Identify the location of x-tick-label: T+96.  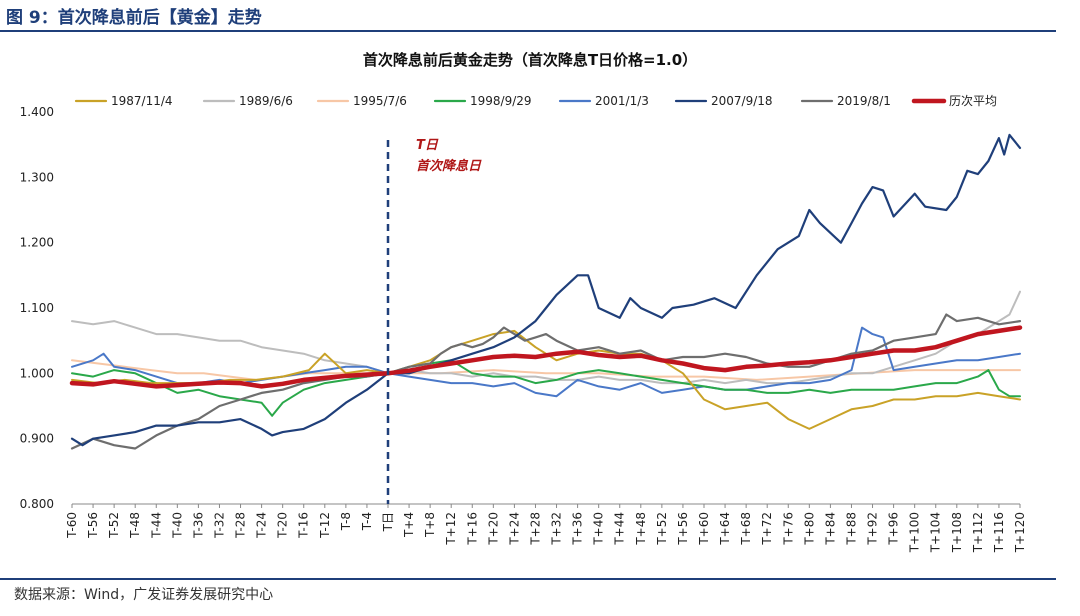
(894, 529).